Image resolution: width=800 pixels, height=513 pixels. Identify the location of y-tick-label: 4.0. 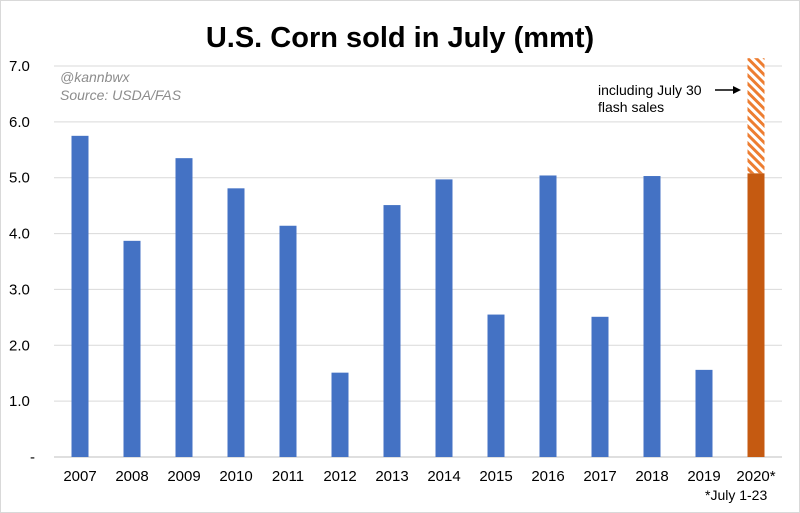
(19, 234).